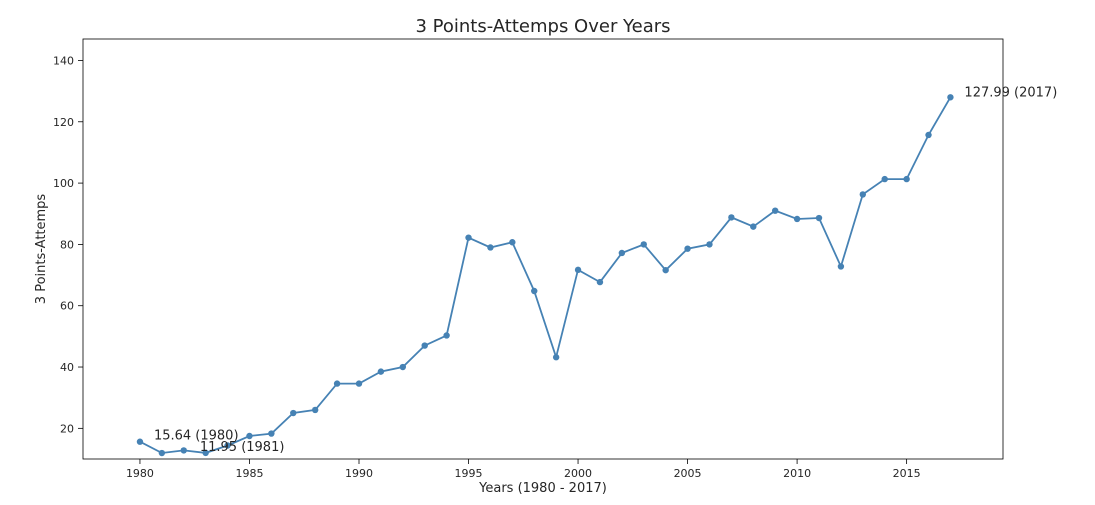  I want to click on x-tick-label: 1995, so click(469, 473).